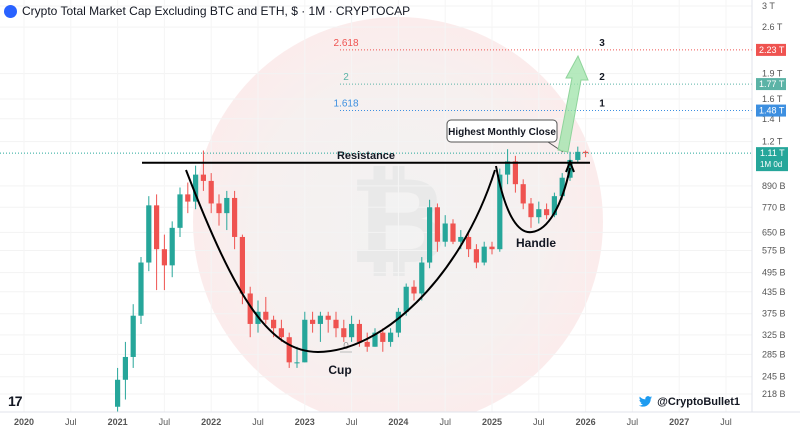 The image size is (800, 430). Describe the element at coordinates (345, 43) in the screenshot. I see `fib-ratio-label: 2.618` at that location.